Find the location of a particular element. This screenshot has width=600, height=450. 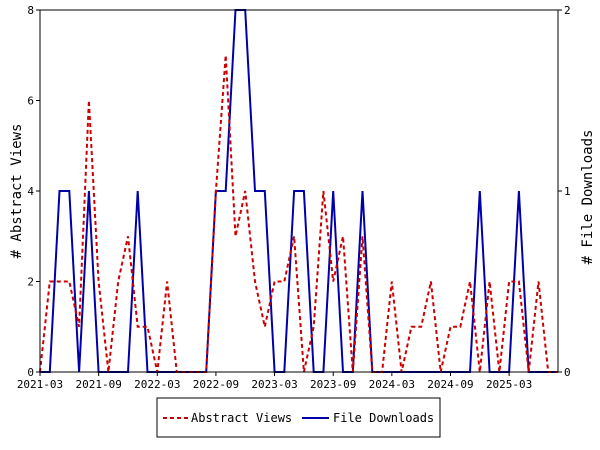

x-tick-label: 2022-03 is located at coordinates (157, 384).